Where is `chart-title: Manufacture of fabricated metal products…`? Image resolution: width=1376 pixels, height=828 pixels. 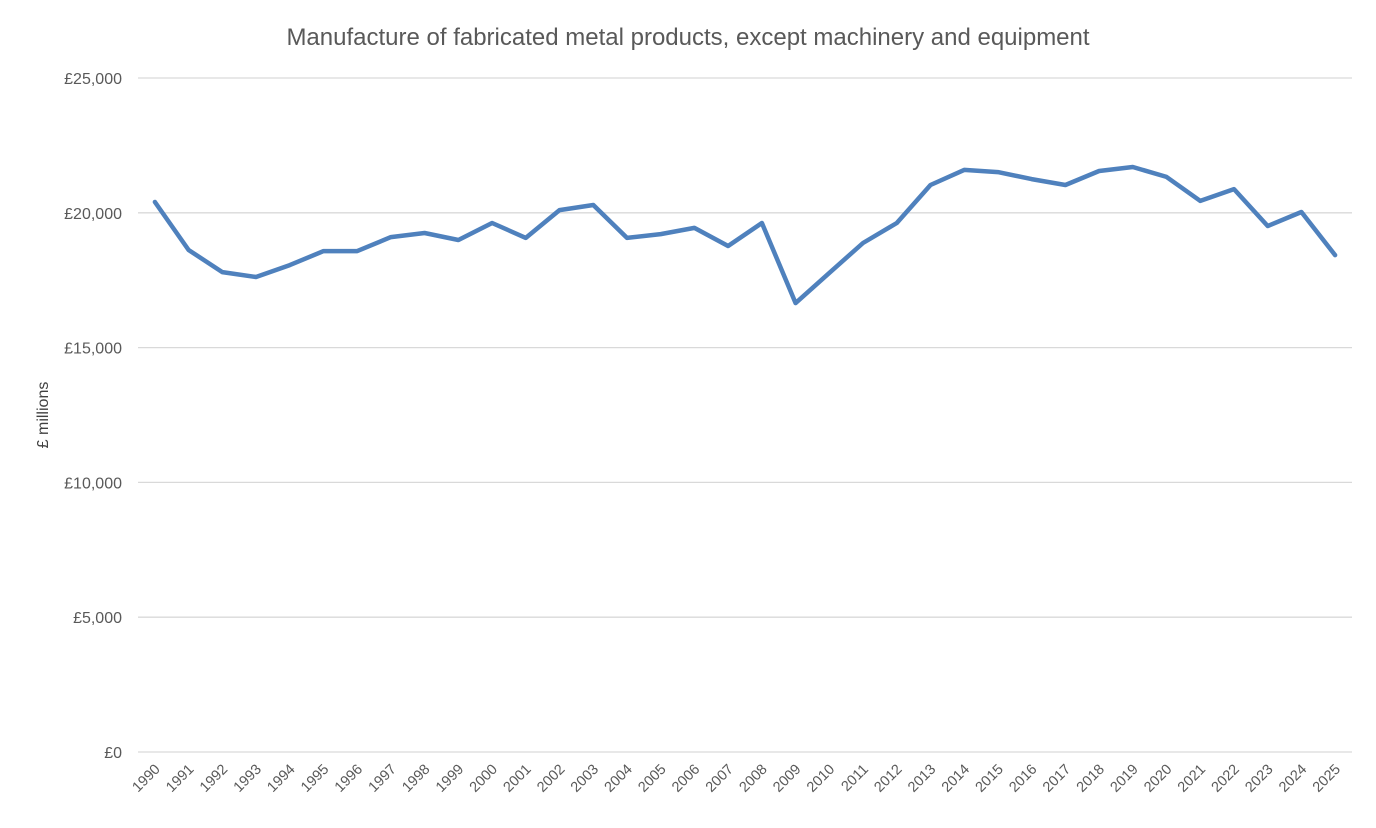 chart-title: Manufacture of fabricated metal products… is located at coordinates (687, 37).